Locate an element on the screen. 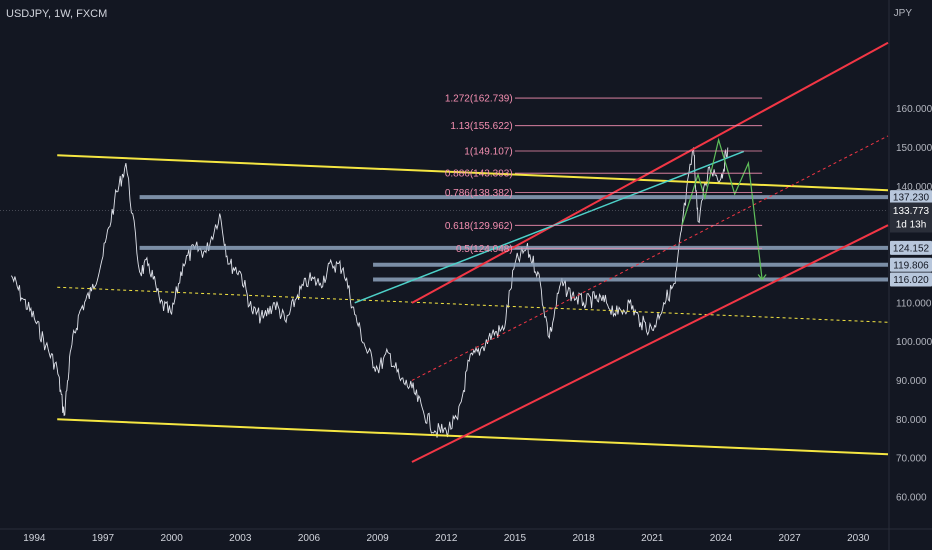 The height and width of the screenshot is (550, 932). bar-countdown-label: 1d 13h is located at coordinates (911, 225).